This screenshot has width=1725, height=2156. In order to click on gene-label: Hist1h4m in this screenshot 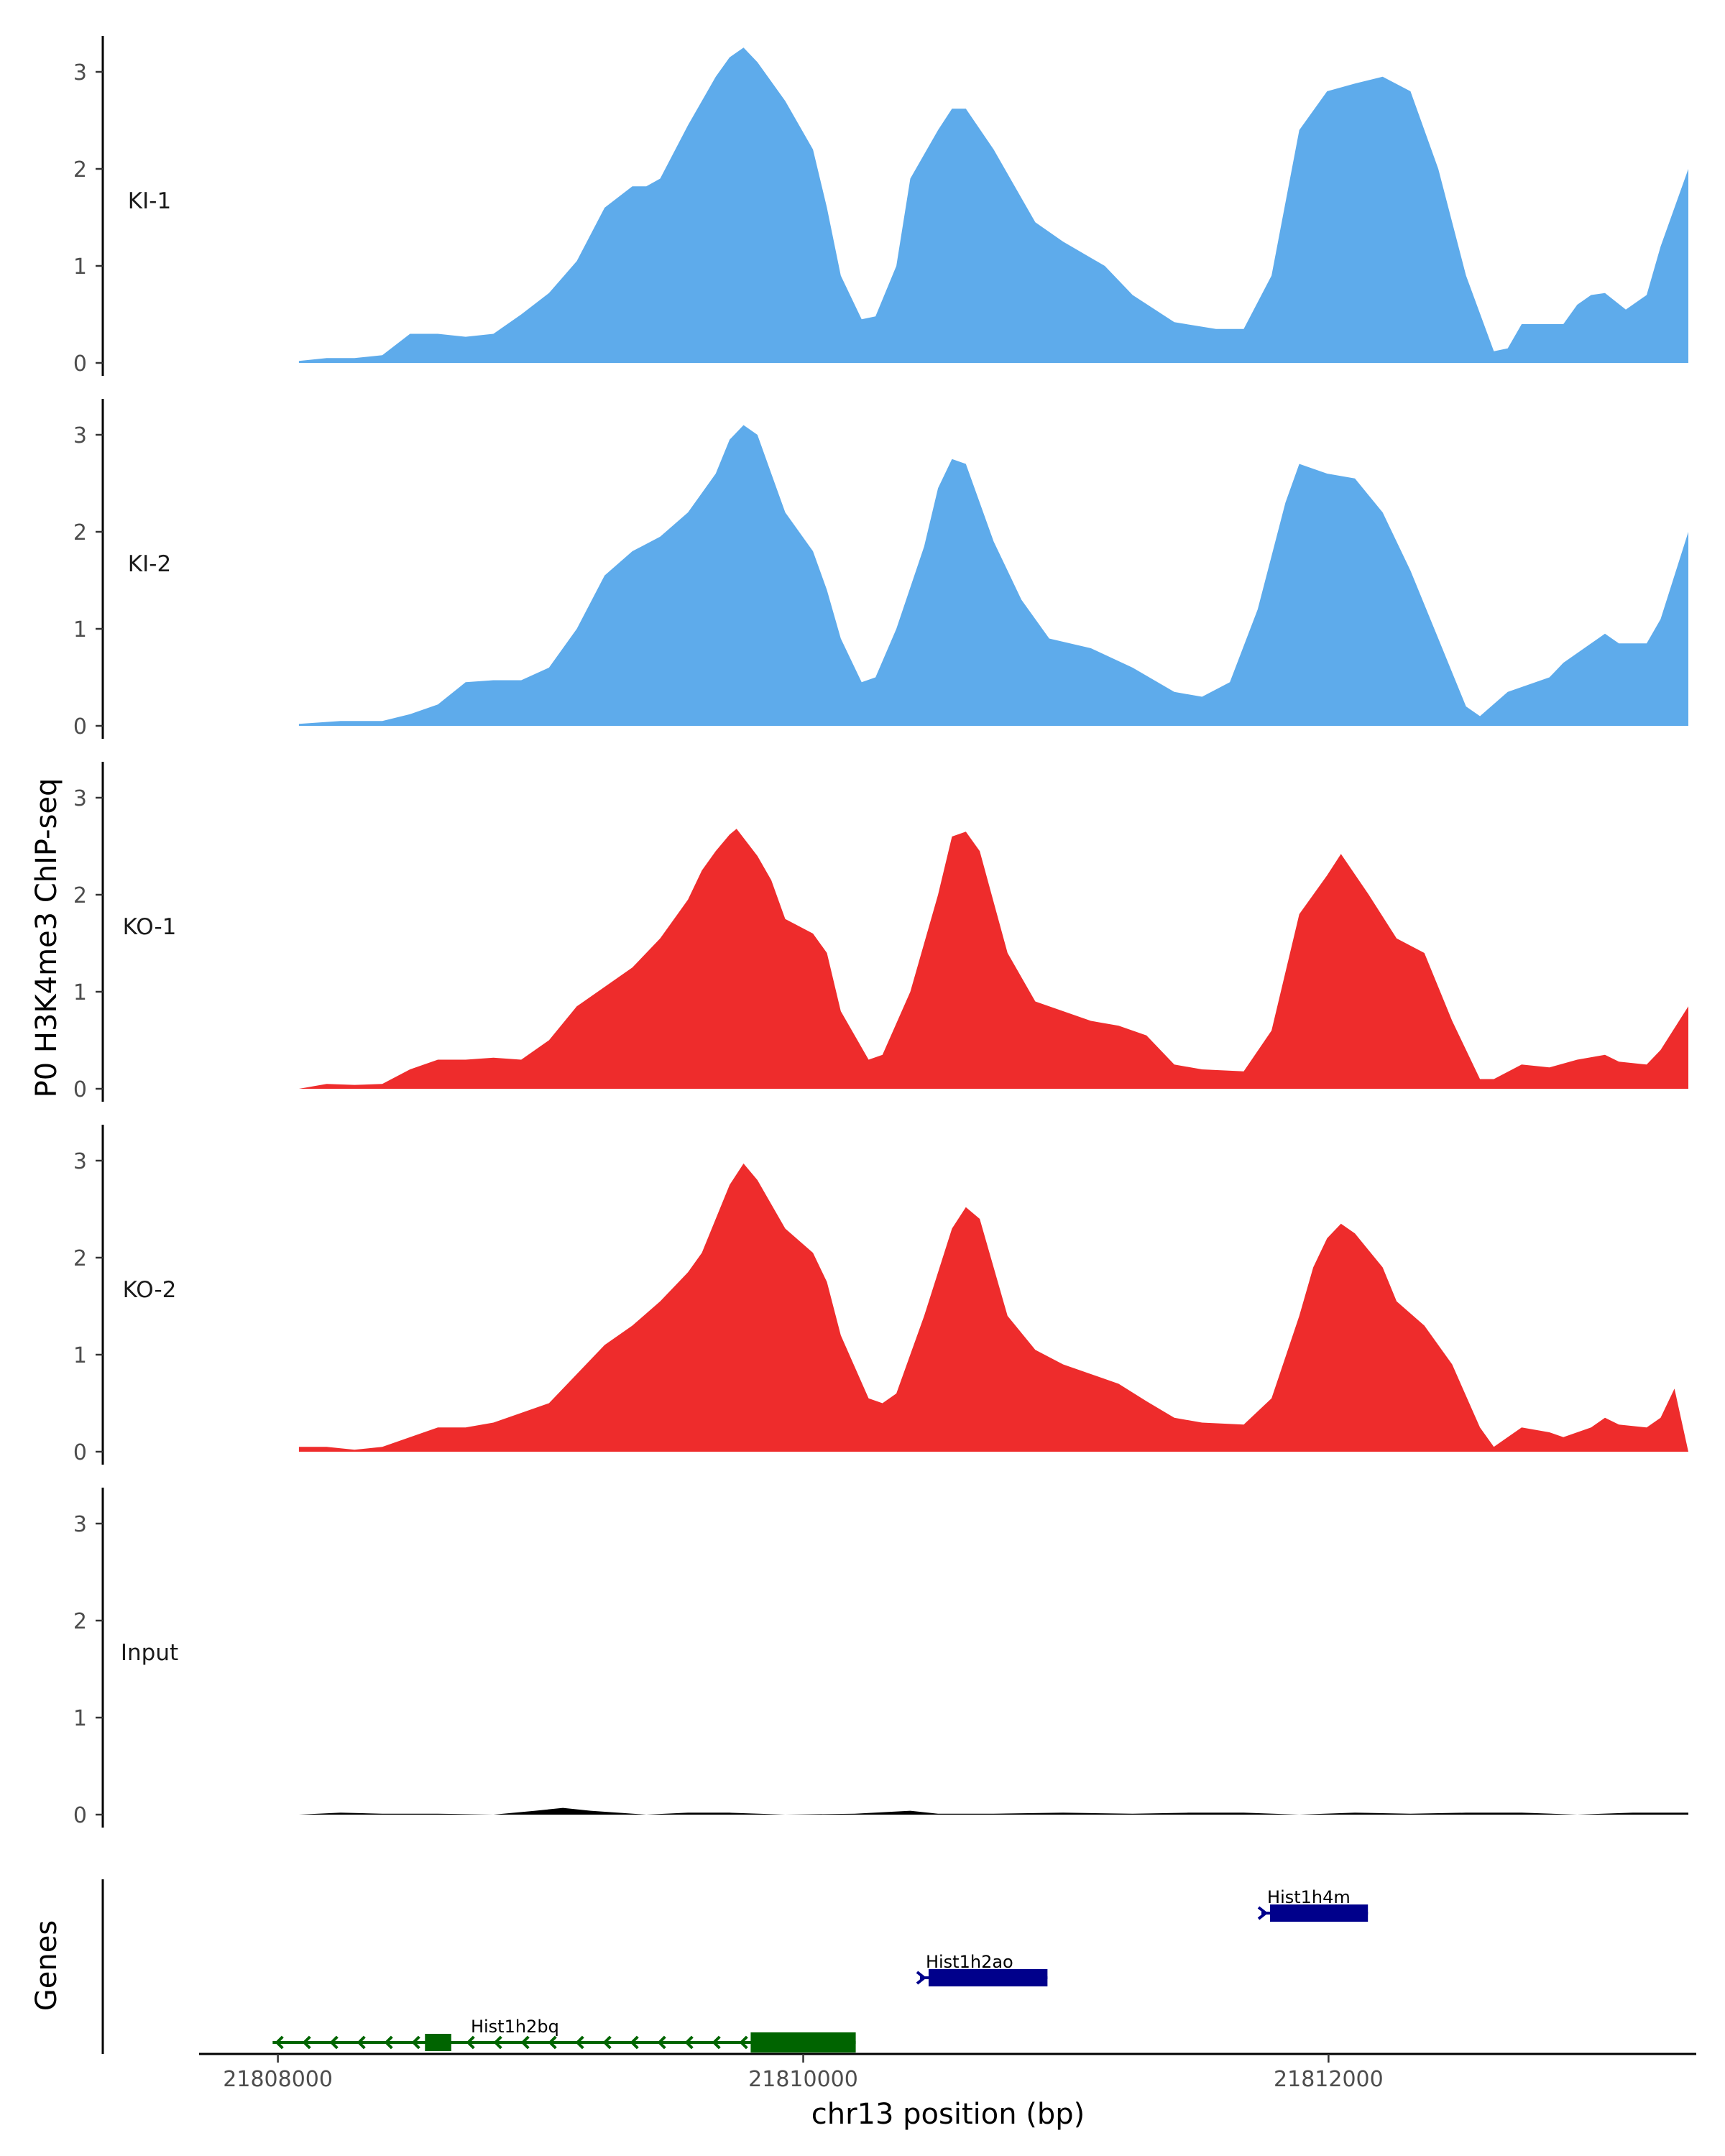, I will do `click(1309, 1897)`.